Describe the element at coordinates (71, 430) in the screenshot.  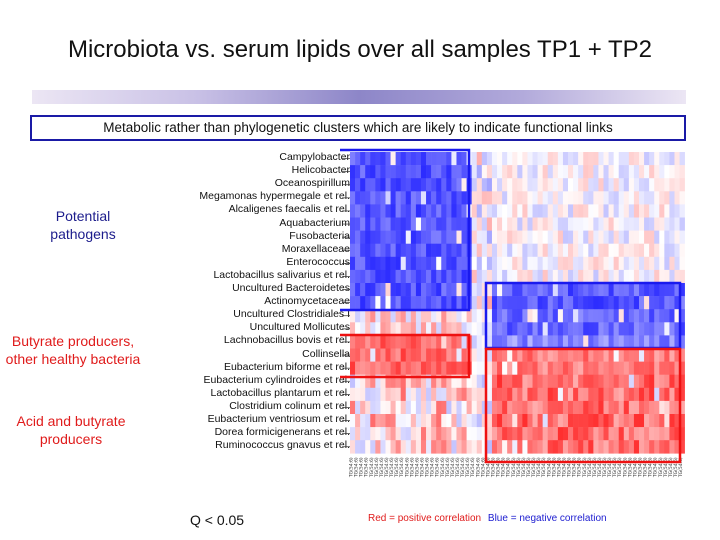
I see `group-label-acid: Acid and butyrate producers` at that location.